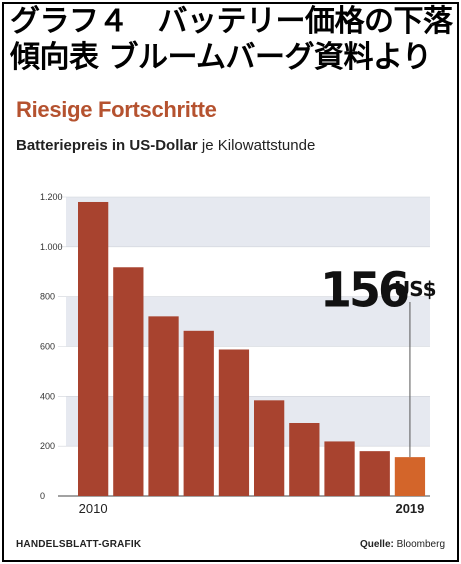 Image resolution: width=461 pixels, height=564 pixels. What do you see at coordinates (376, 544) in the screenshot?
I see `source-label: Quelle:` at bounding box center [376, 544].